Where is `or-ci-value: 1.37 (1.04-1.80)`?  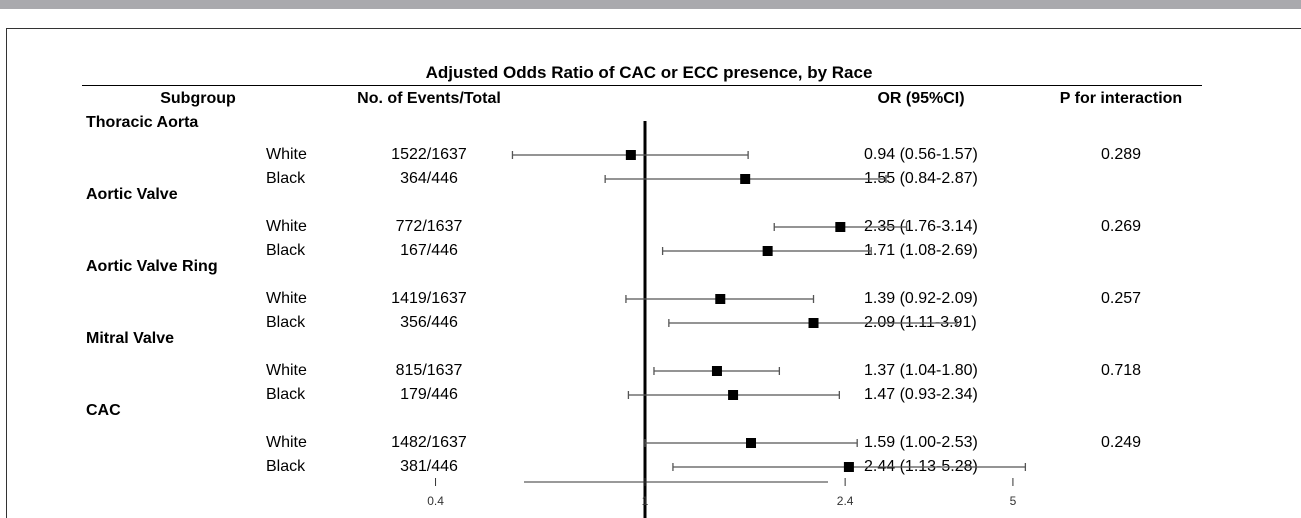 or-ci-value: 1.37 (1.04-1.80) is located at coordinates (921, 370).